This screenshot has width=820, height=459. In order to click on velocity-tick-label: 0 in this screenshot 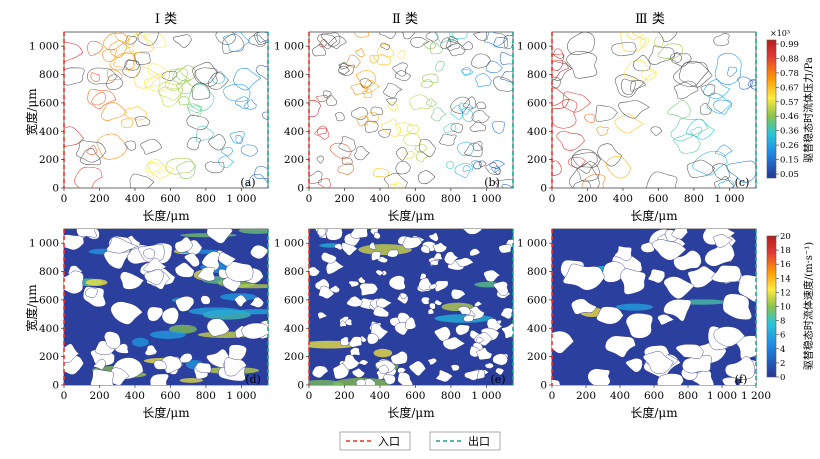, I will do `click(782, 378)`.